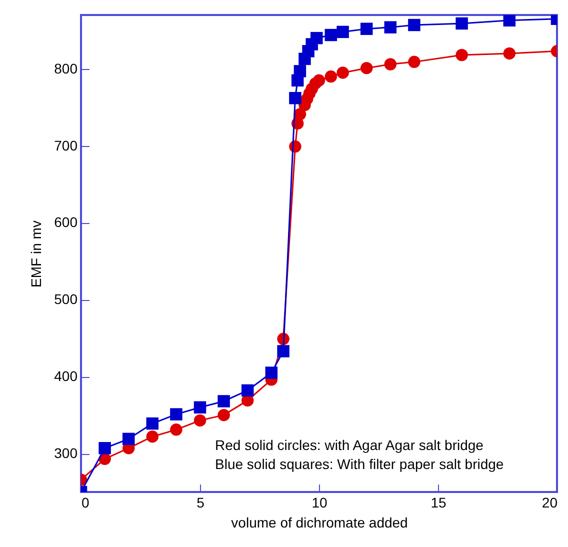 The image size is (568, 547). Describe the element at coordinates (359, 464) in the screenshot. I see `annotation: Blue solid squares: With filter paper salt bridge` at that location.